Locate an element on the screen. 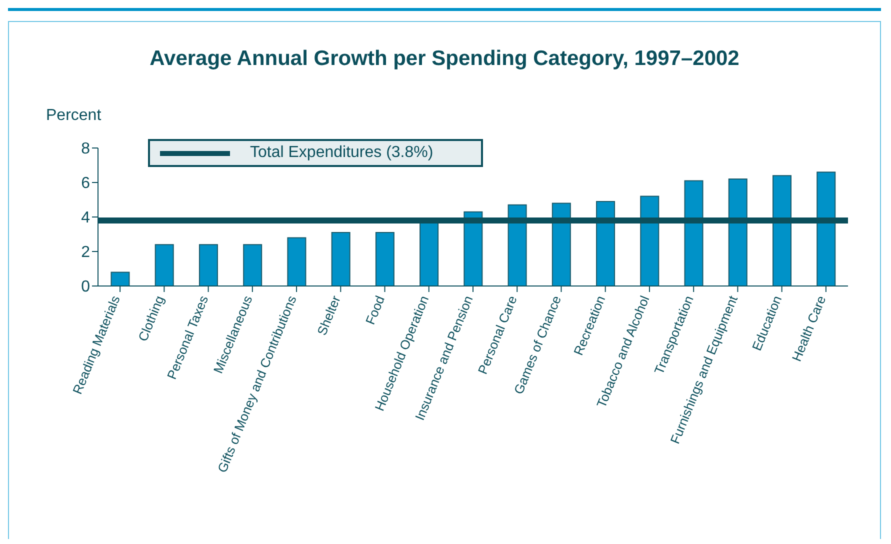  chart-title: Average Annual Growth per Spending Category, 1997–2002 is located at coordinates (444, 59).